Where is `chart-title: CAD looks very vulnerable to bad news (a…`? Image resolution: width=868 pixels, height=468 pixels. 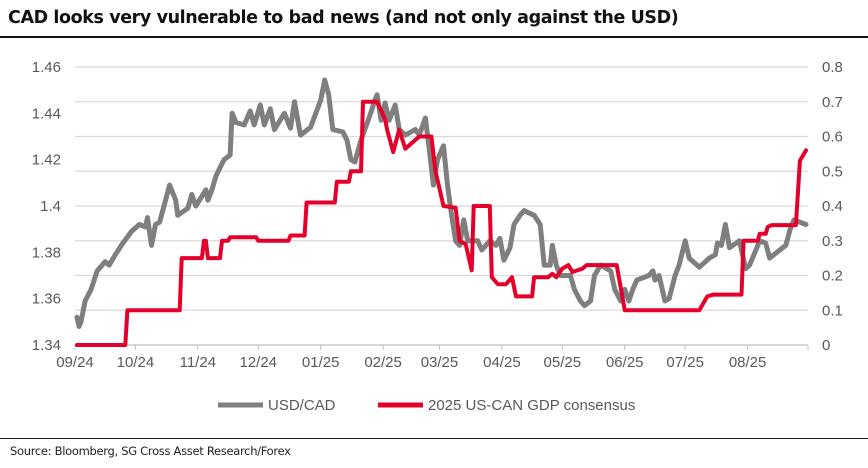
chart-title: CAD looks very vulnerable to bad news (a… is located at coordinates (343, 18).